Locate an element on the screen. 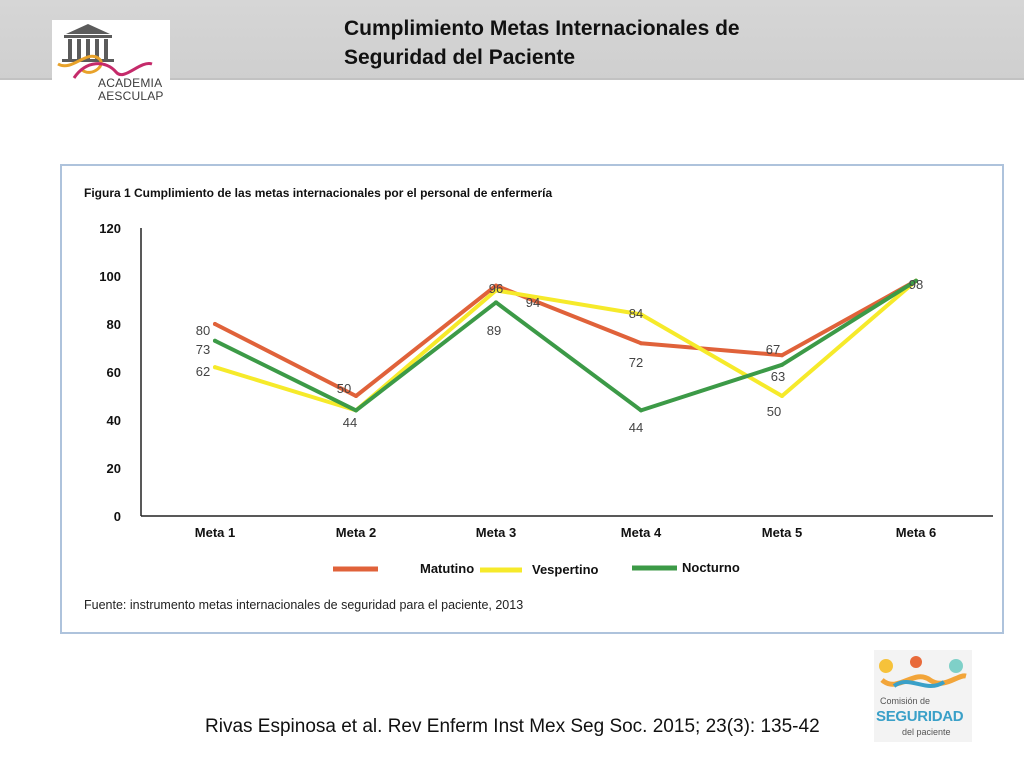 The height and width of the screenshot is (768, 1024). legend-label: Matutino is located at coordinates (447, 568).